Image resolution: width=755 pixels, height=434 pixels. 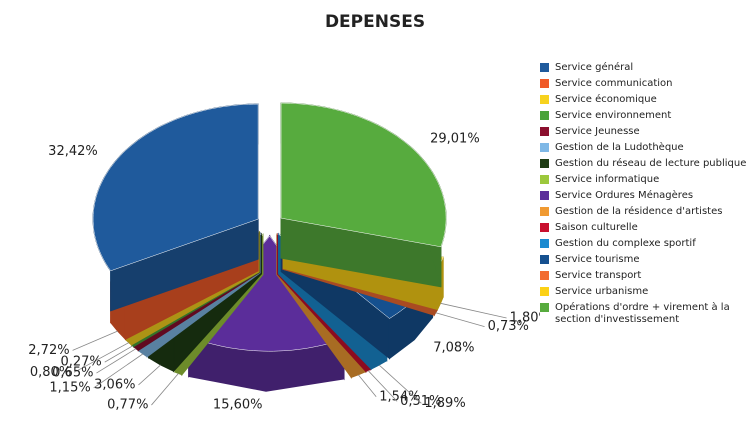 What do you see at coordinates (453, 347) in the screenshot?
I see `data-label: 7,08%` at bounding box center [453, 347].